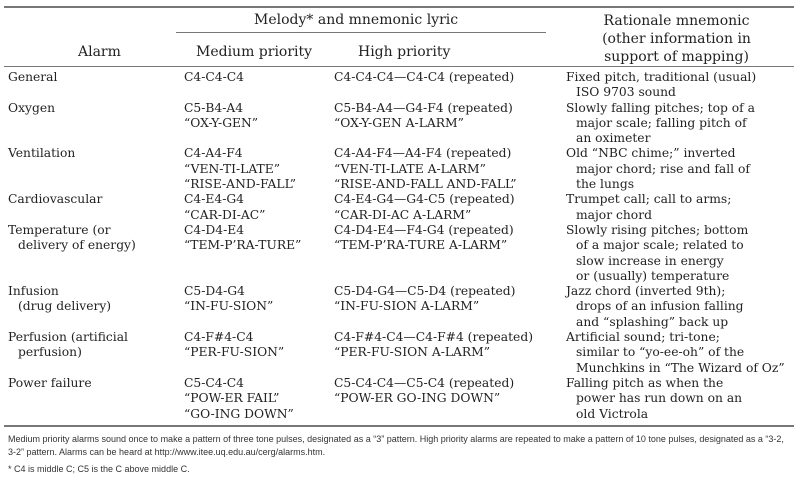 The image size is (800, 484). Describe the element at coordinates (626, 92) in the screenshot. I see `rationale-line: ISO 9703 sound` at that location.